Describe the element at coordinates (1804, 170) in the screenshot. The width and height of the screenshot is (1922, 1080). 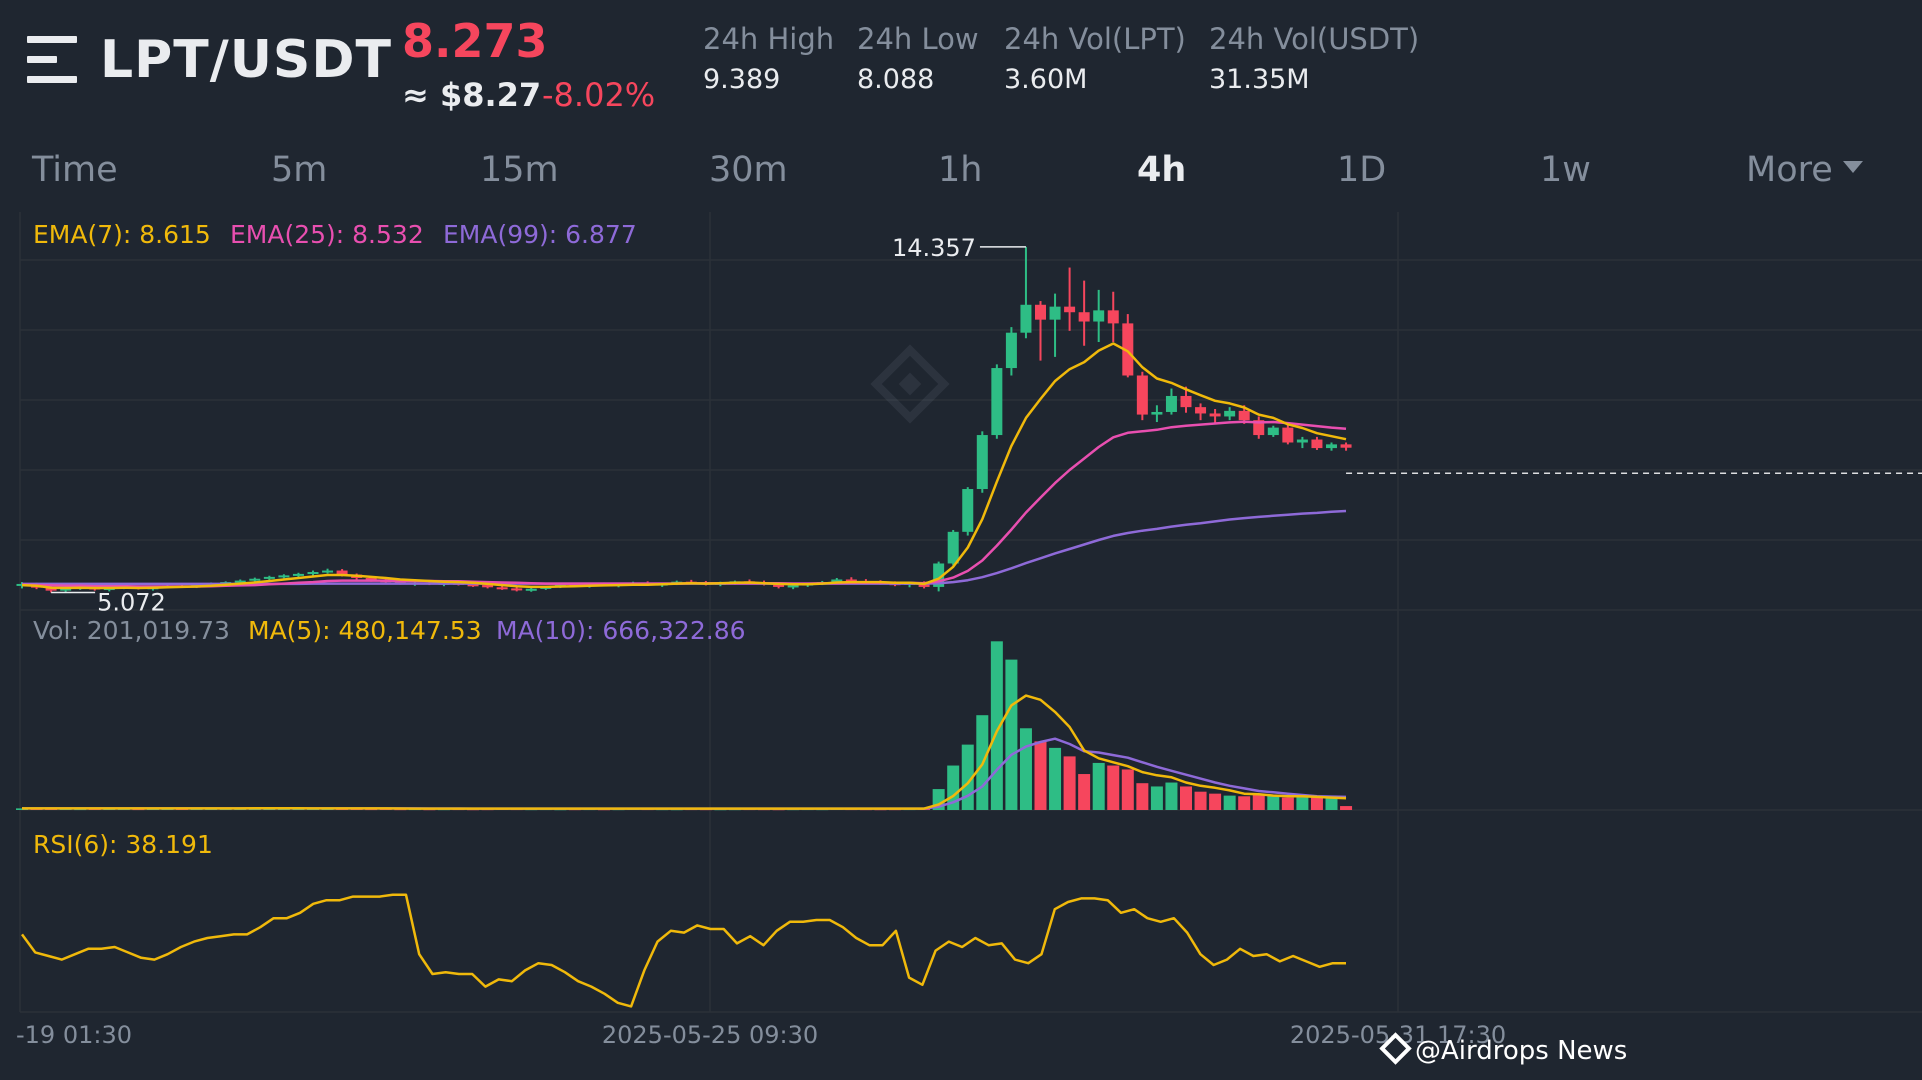
I see `tab-more: More` at that location.